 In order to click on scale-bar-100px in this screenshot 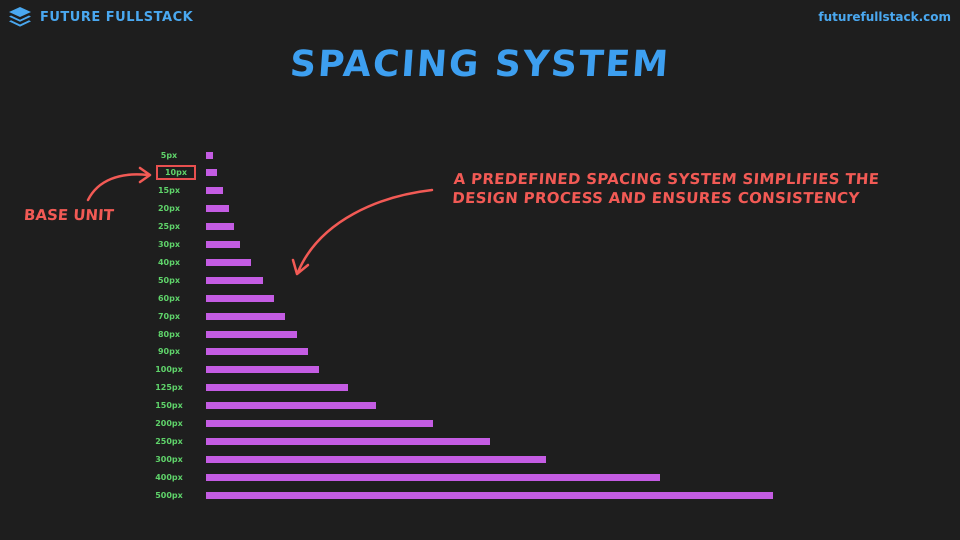, I will do `click(263, 370)`.